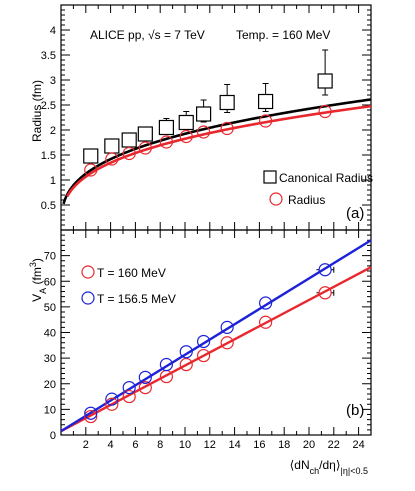 The height and width of the screenshot is (491, 415). What do you see at coordinates (50, 346) in the screenshot?
I see `panel-b-y-tick-labels: 0 10 20 30 40 50 60 70` at bounding box center [50, 346].